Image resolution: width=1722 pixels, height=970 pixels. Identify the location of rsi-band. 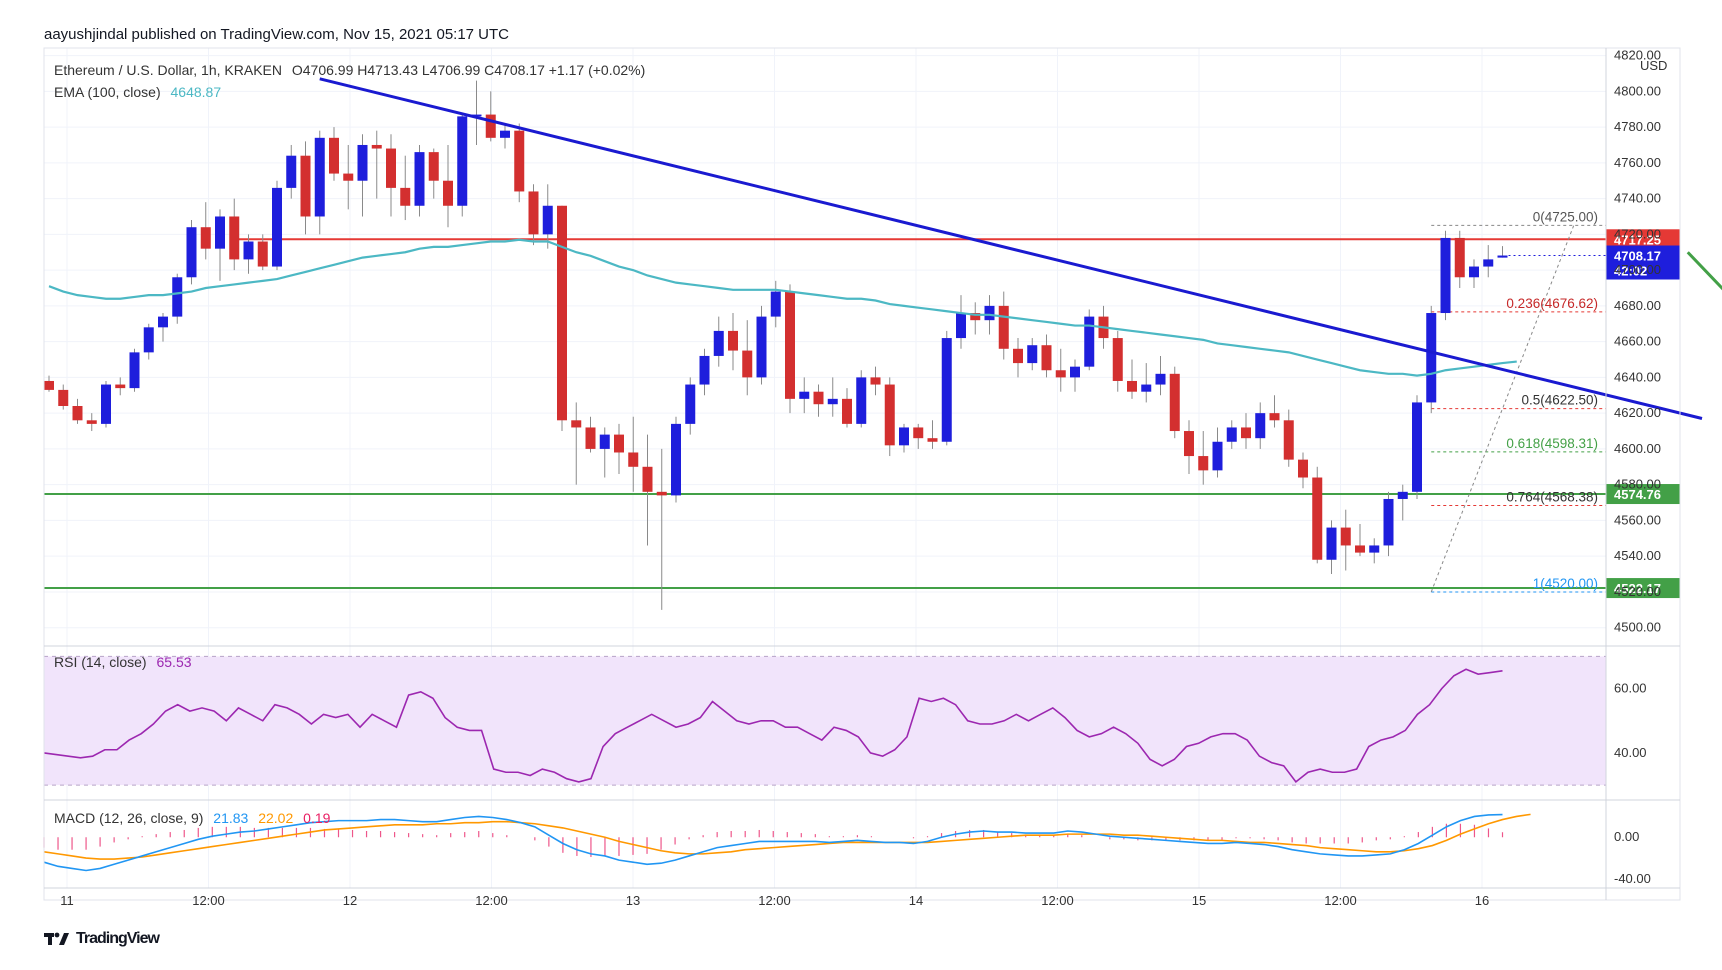
(825, 720).